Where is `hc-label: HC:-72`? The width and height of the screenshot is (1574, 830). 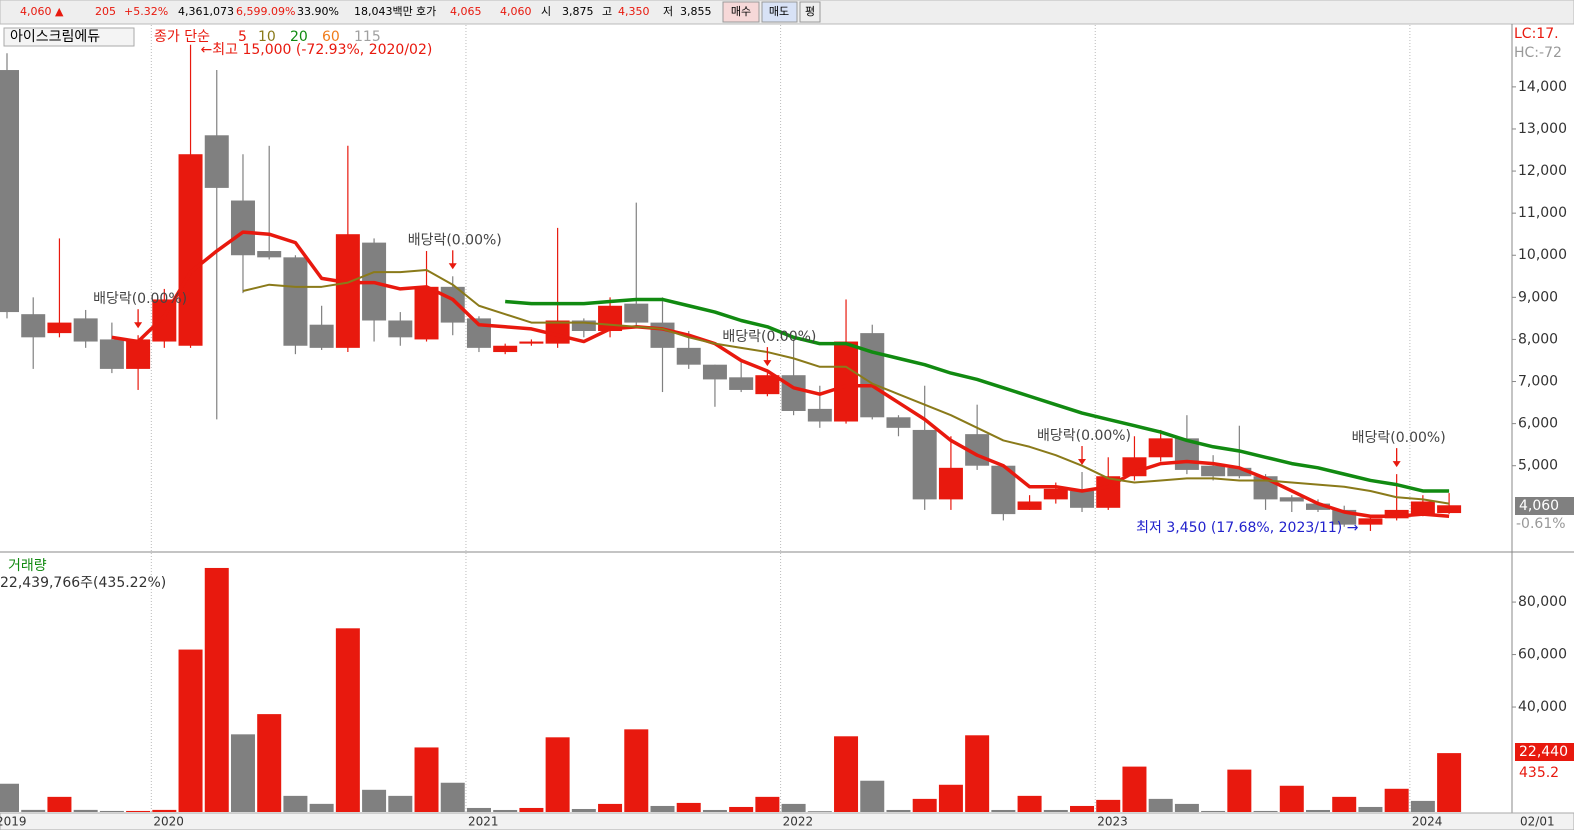
hc-label: HC:-72 is located at coordinates (1538, 53).